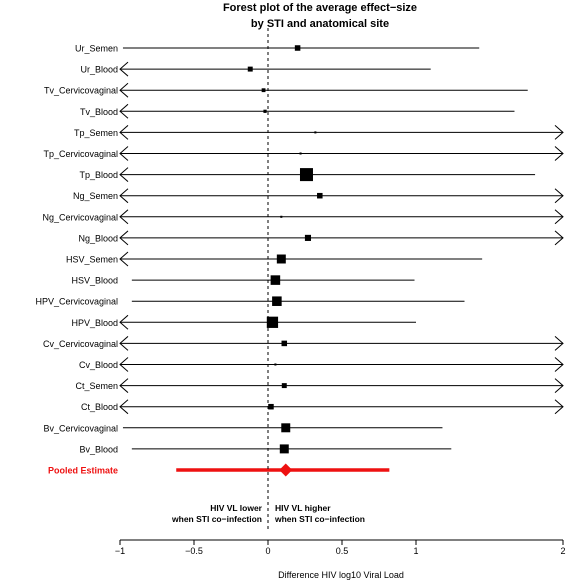 Image resolution: width=566 pixels, height=580 pixels. Describe the element at coordinates (415, 551) in the screenshot. I see `x-tick-label: 1` at that location.